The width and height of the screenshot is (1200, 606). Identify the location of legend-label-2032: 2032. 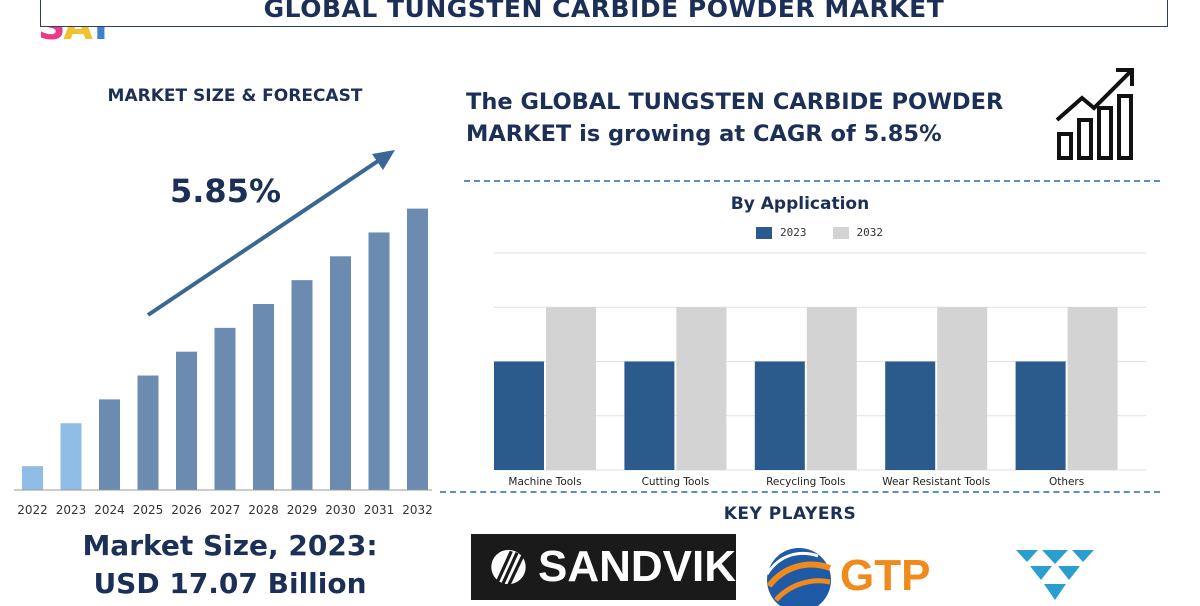
(870, 232).